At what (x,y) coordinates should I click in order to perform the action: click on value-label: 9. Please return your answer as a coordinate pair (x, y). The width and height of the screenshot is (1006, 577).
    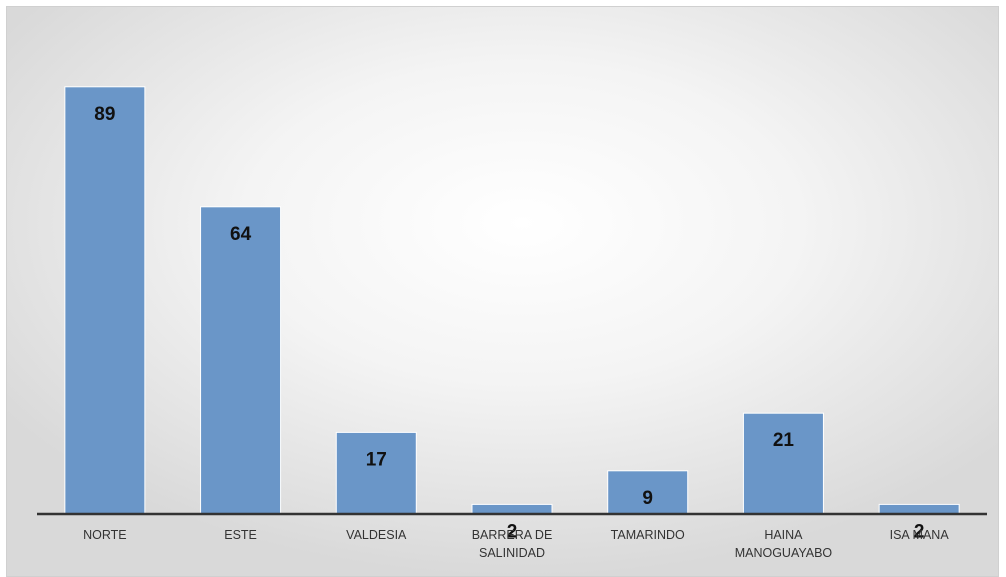
    Looking at the image, I should click on (647, 498).